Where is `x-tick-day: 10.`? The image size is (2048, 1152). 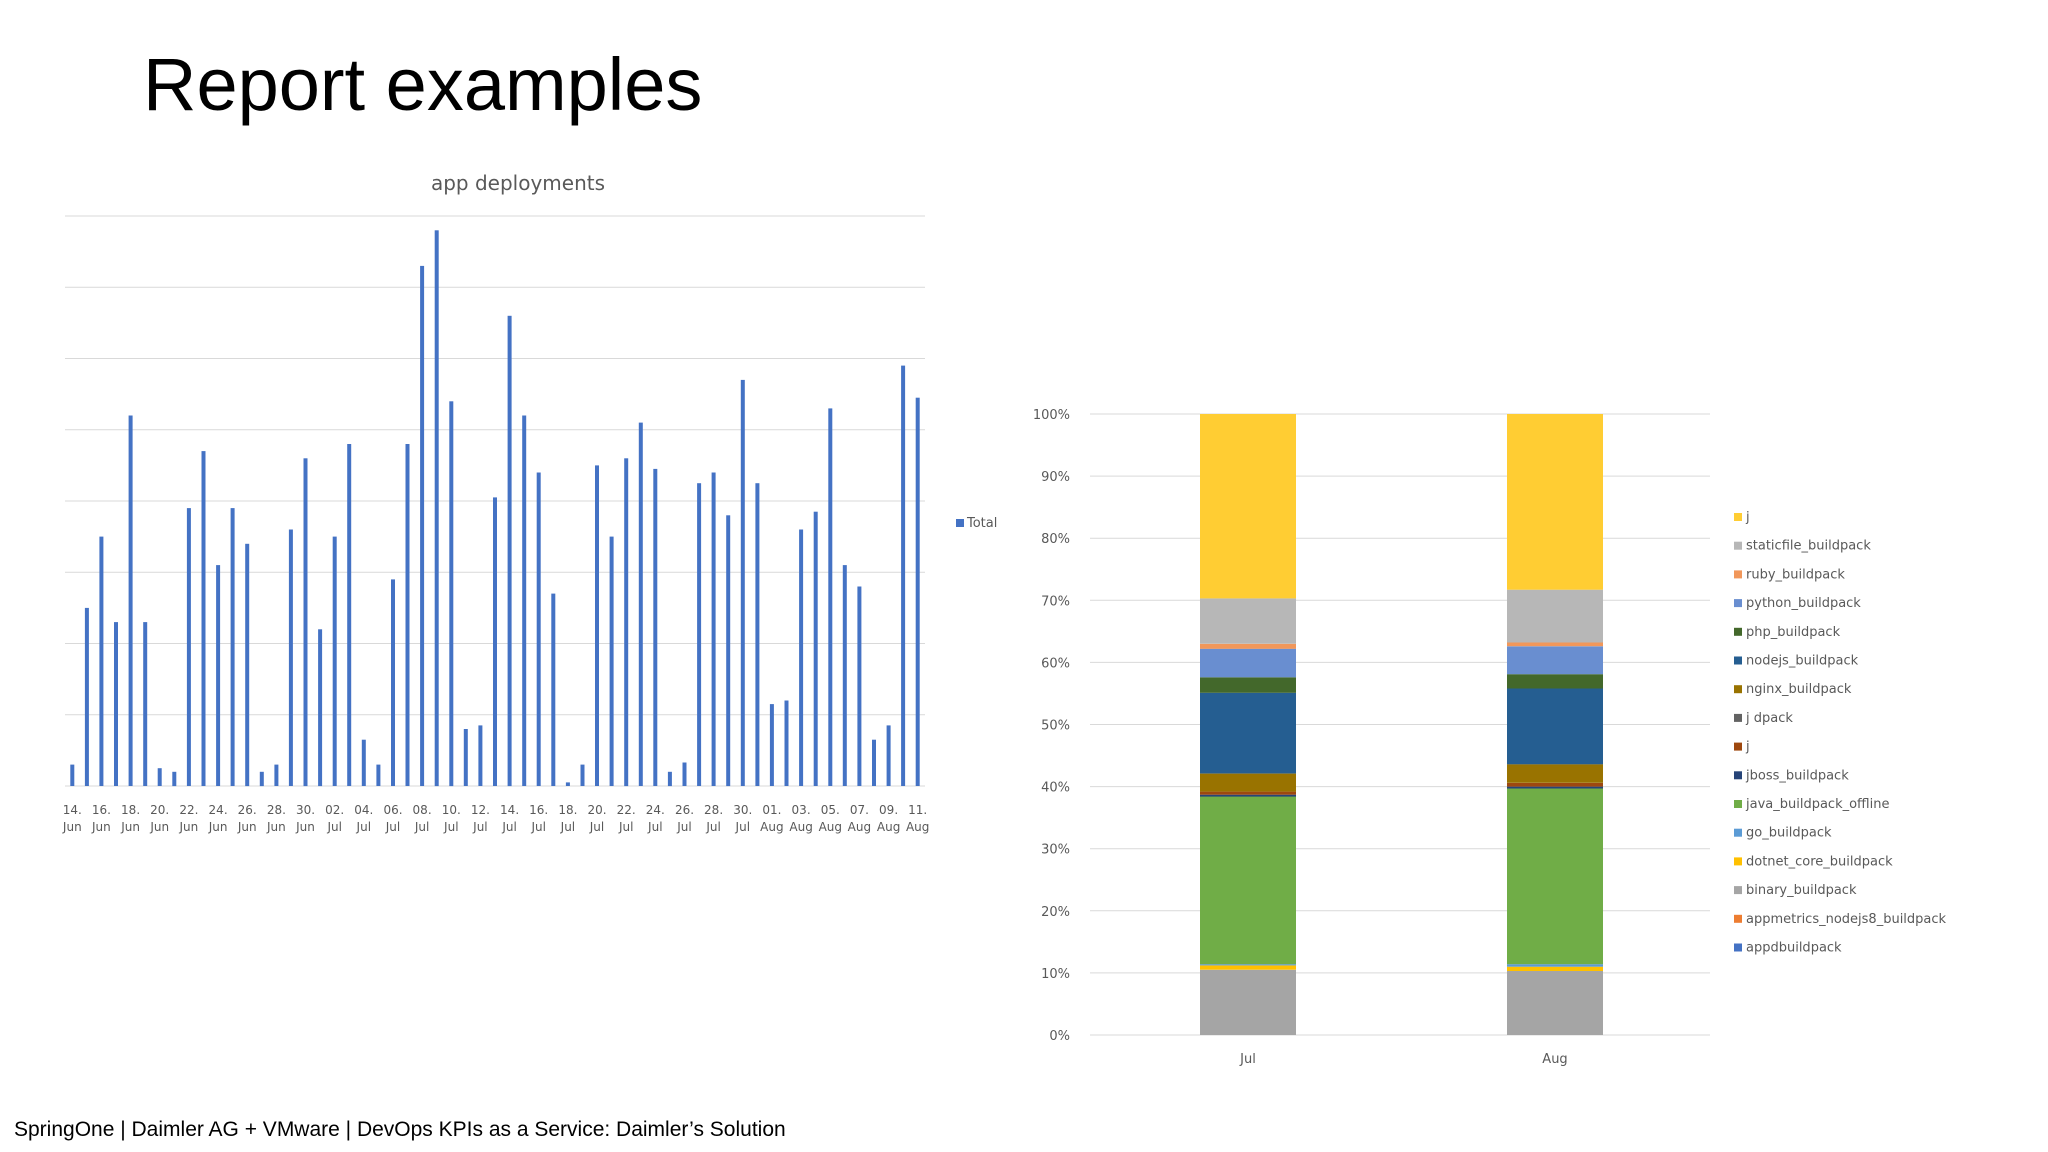 x-tick-day: 10. is located at coordinates (451, 810).